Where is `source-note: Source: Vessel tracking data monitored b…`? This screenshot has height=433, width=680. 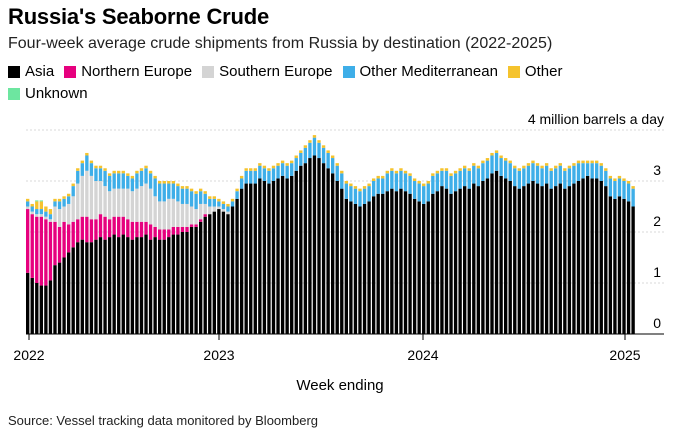 source-note: Source: Vessel tracking data monitored b… is located at coordinates (163, 420).